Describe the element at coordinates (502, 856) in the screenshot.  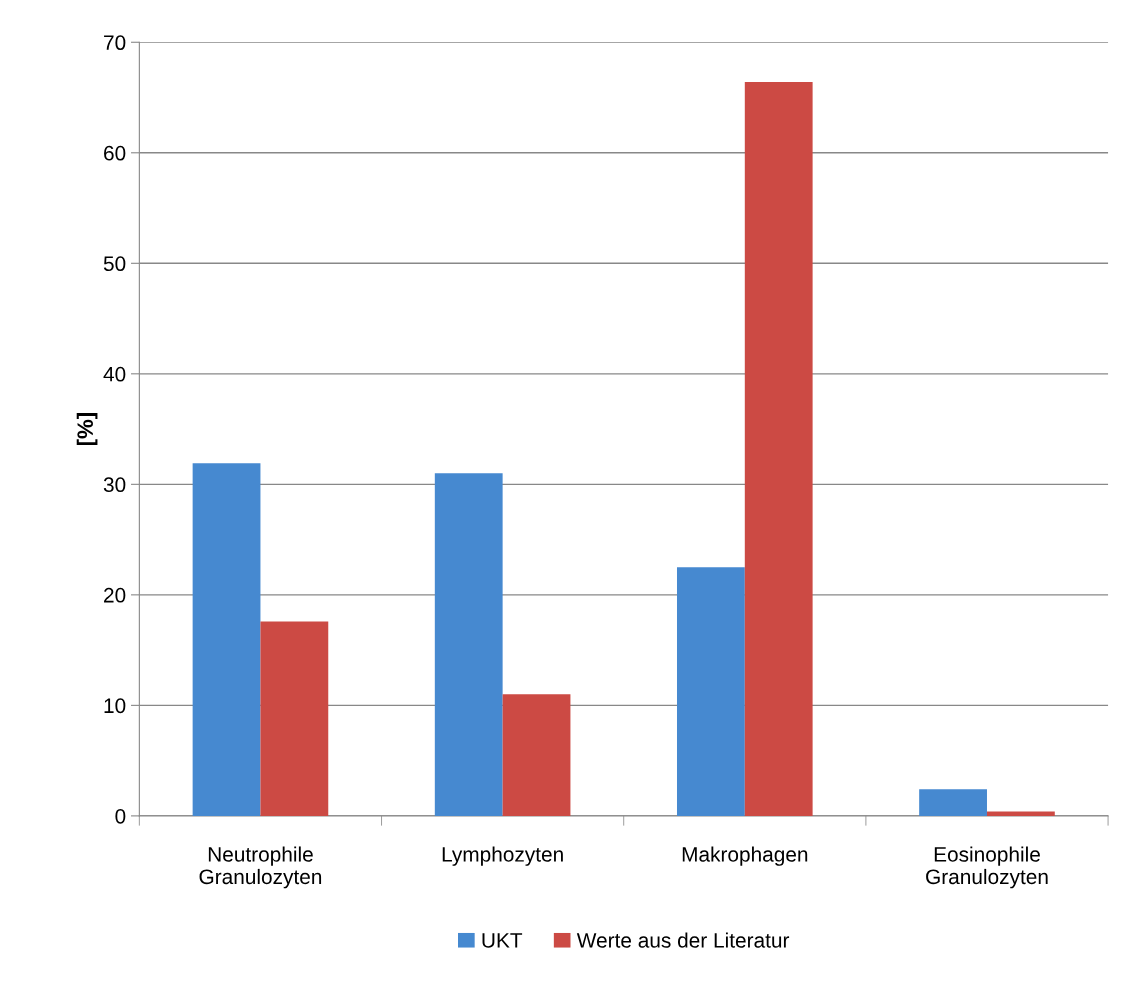
I see `x-tick-label: Lymphozyten` at that location.